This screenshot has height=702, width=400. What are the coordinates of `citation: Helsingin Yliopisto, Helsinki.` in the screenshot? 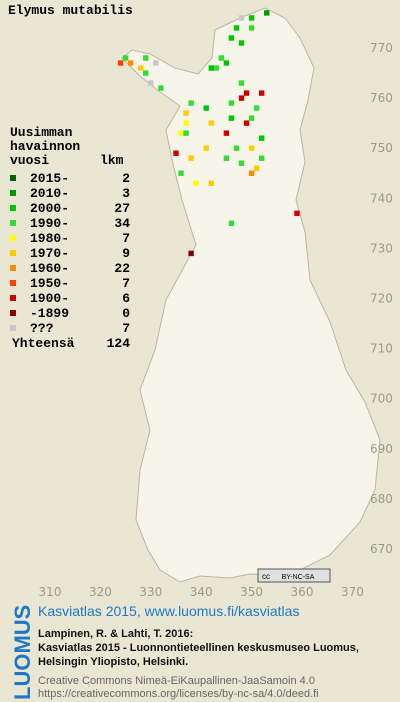 It's located at (113, 662).